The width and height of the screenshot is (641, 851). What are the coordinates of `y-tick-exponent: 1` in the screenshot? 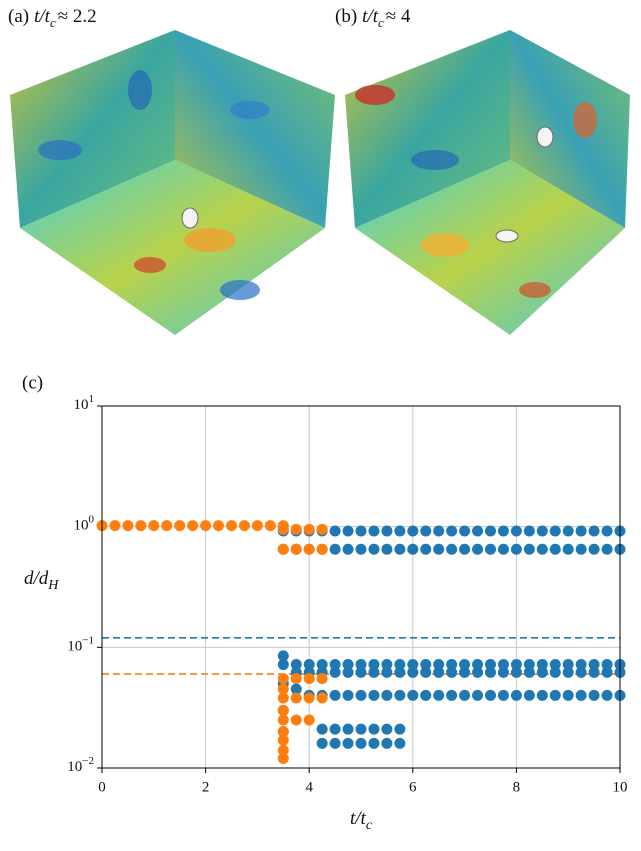 It's located at (92, 399).